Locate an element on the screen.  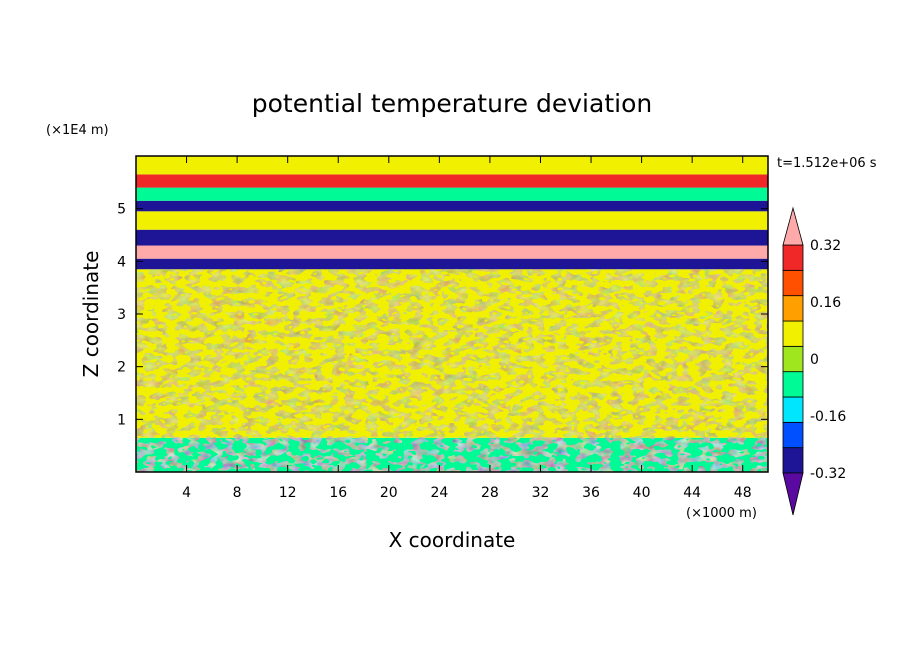
colorbar-label: 0 is located at coordinates (814, 360).